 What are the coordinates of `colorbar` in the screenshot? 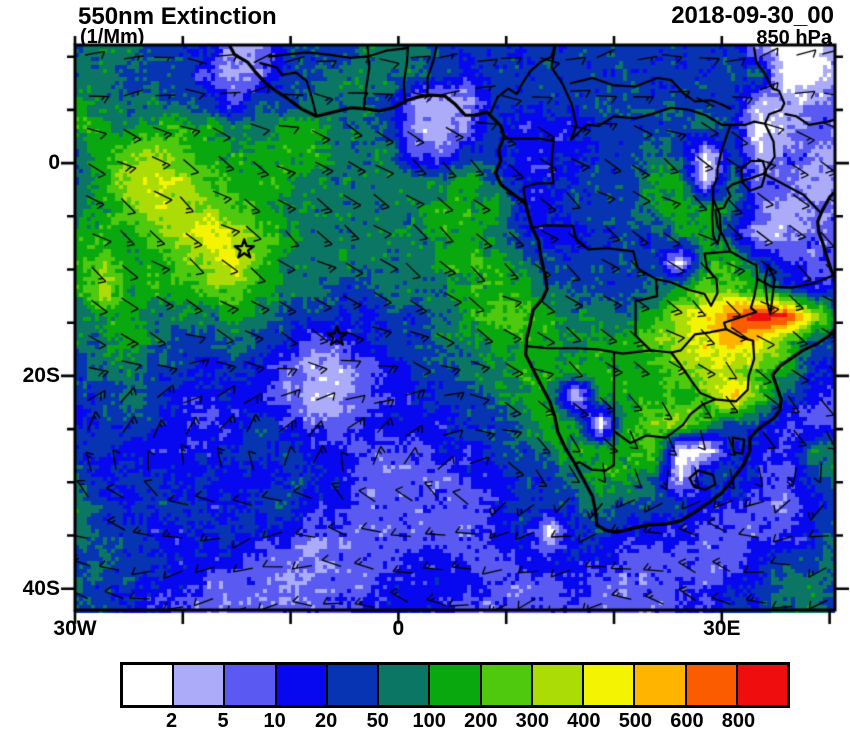 It's located at (455, 685).